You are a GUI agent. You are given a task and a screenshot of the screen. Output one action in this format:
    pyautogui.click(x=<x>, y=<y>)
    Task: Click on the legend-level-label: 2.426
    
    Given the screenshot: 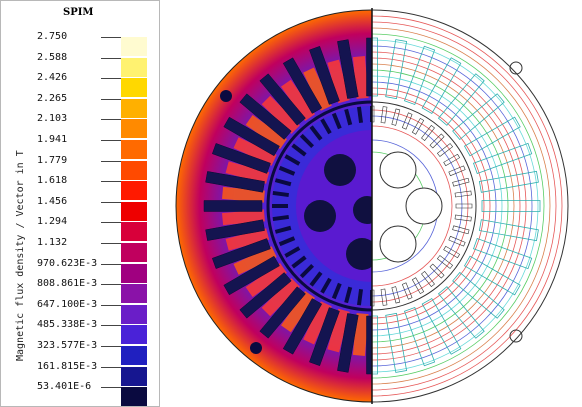 What is the action you would take?
    pyautogui.click(x=52, y=78)
    